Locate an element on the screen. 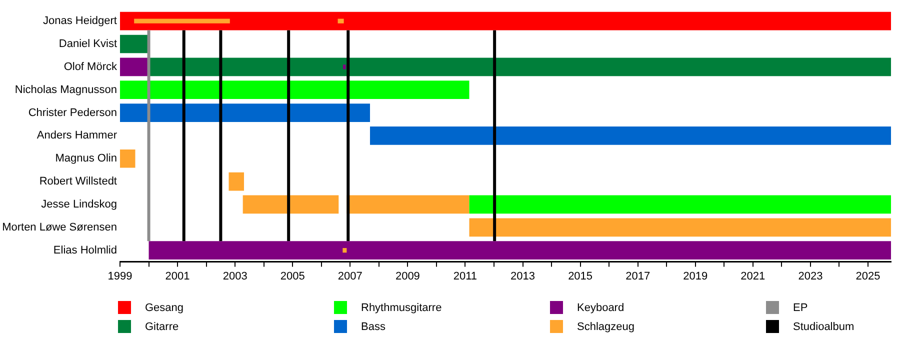  legend-label: Bass is located at coordinates (373, 326).